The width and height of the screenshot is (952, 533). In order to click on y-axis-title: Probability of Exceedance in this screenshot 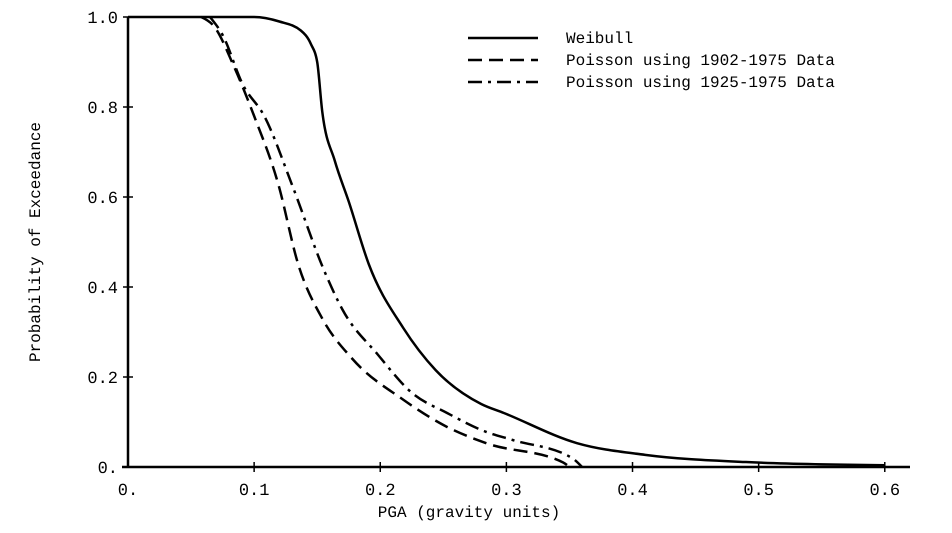, I will do `click(36, 242)`.